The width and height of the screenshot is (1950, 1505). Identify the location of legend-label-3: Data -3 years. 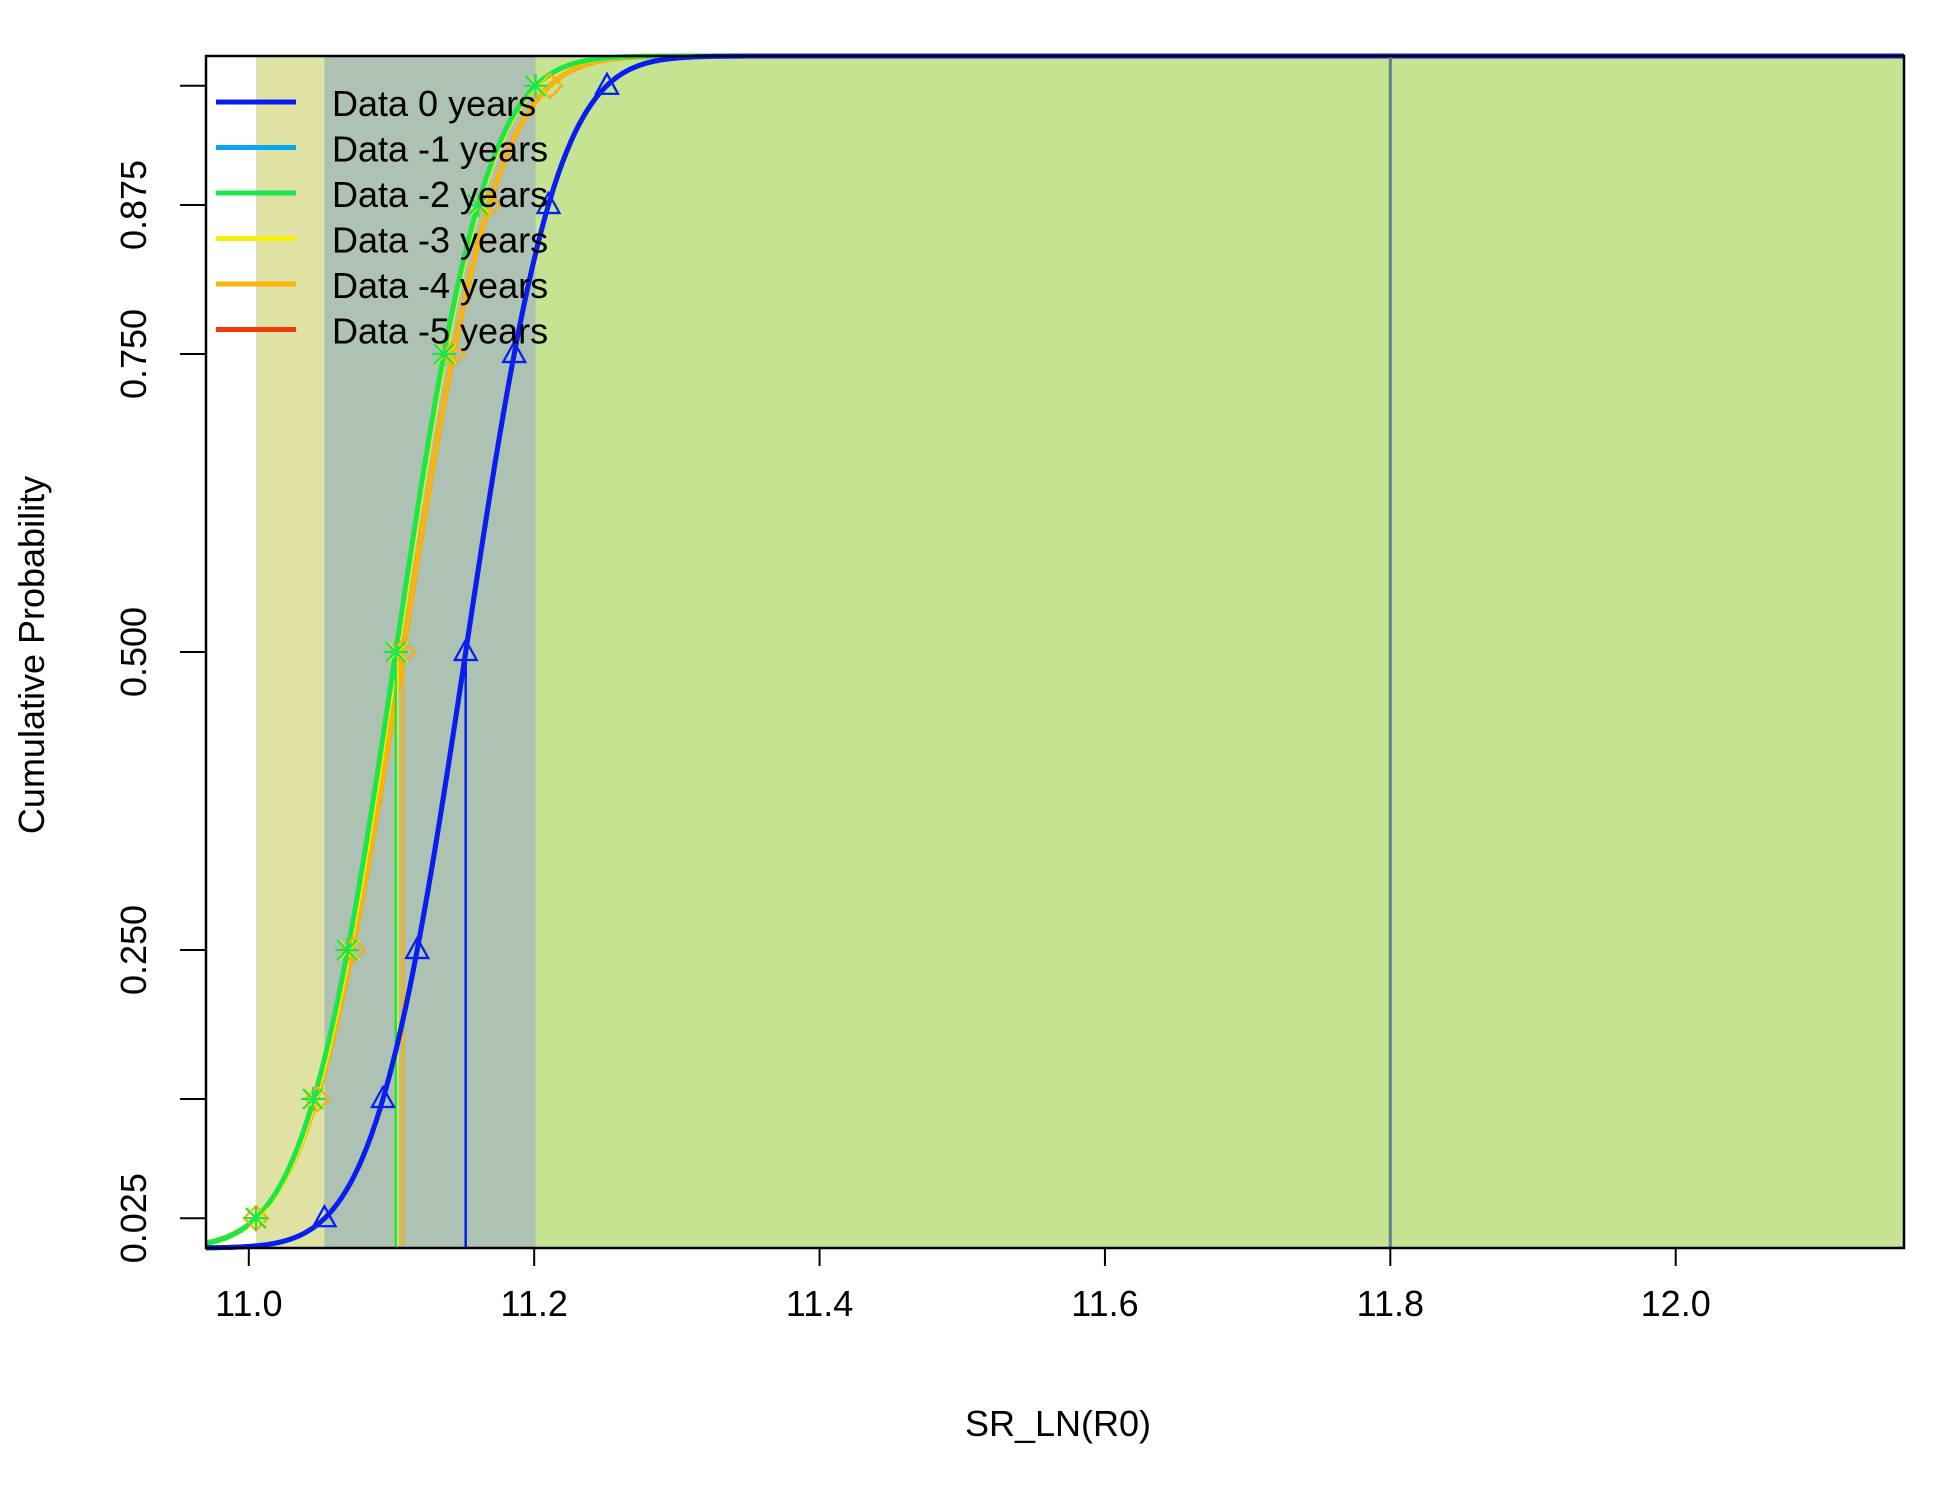
(440, 240).